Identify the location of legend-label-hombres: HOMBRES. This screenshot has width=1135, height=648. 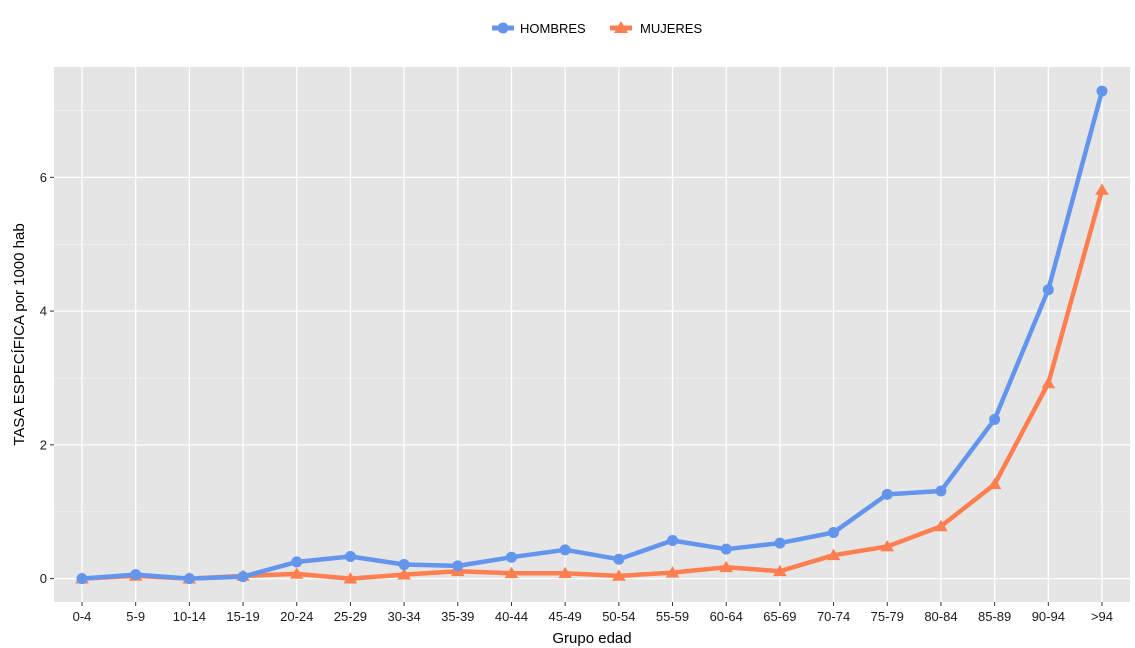
(553, 28).